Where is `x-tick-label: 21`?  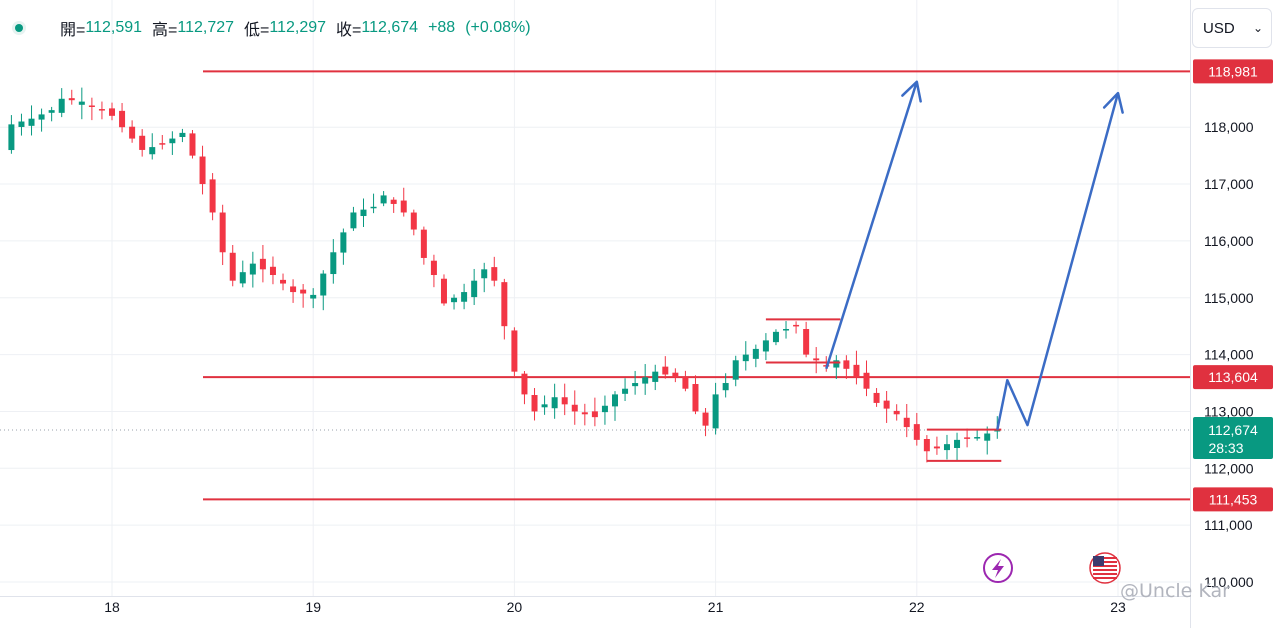
x-tick-label: 21 is located at coordinates (716, 607).